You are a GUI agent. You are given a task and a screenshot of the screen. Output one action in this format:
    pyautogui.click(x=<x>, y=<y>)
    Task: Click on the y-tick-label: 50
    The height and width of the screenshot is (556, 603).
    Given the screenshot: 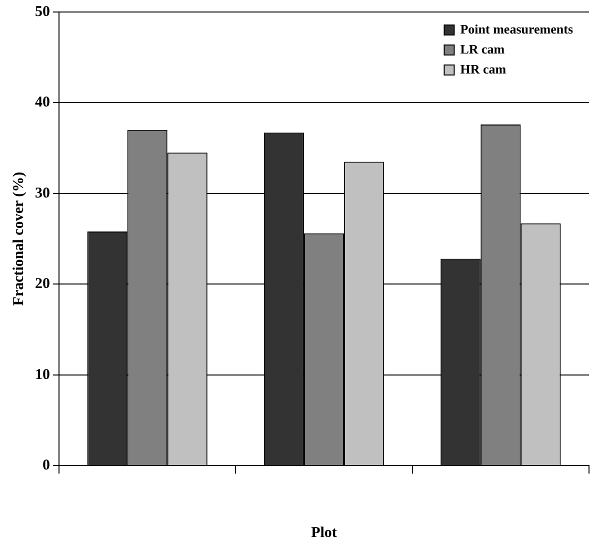 What is the action you would take?
    pyautogui.click(x=42, y=12)
    